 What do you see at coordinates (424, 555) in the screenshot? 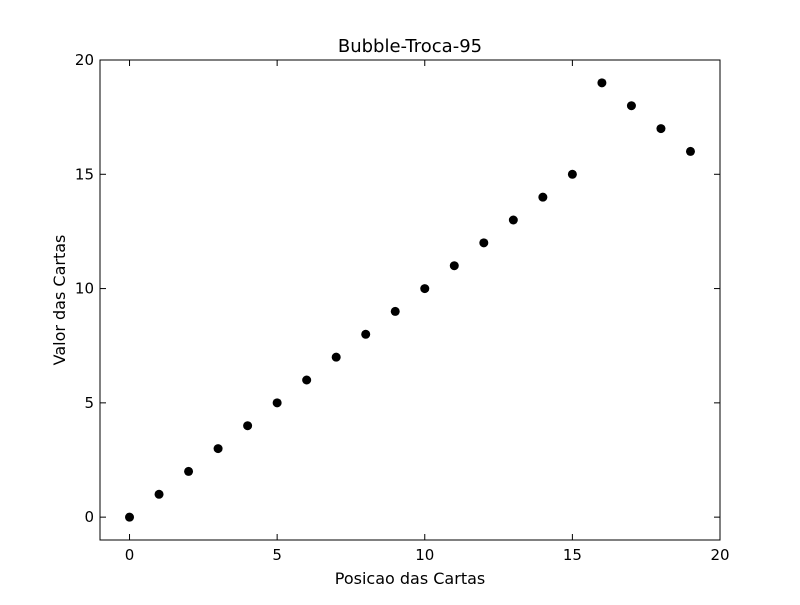
I see `x-tick-label: 10` at bounding box center [424, 555].